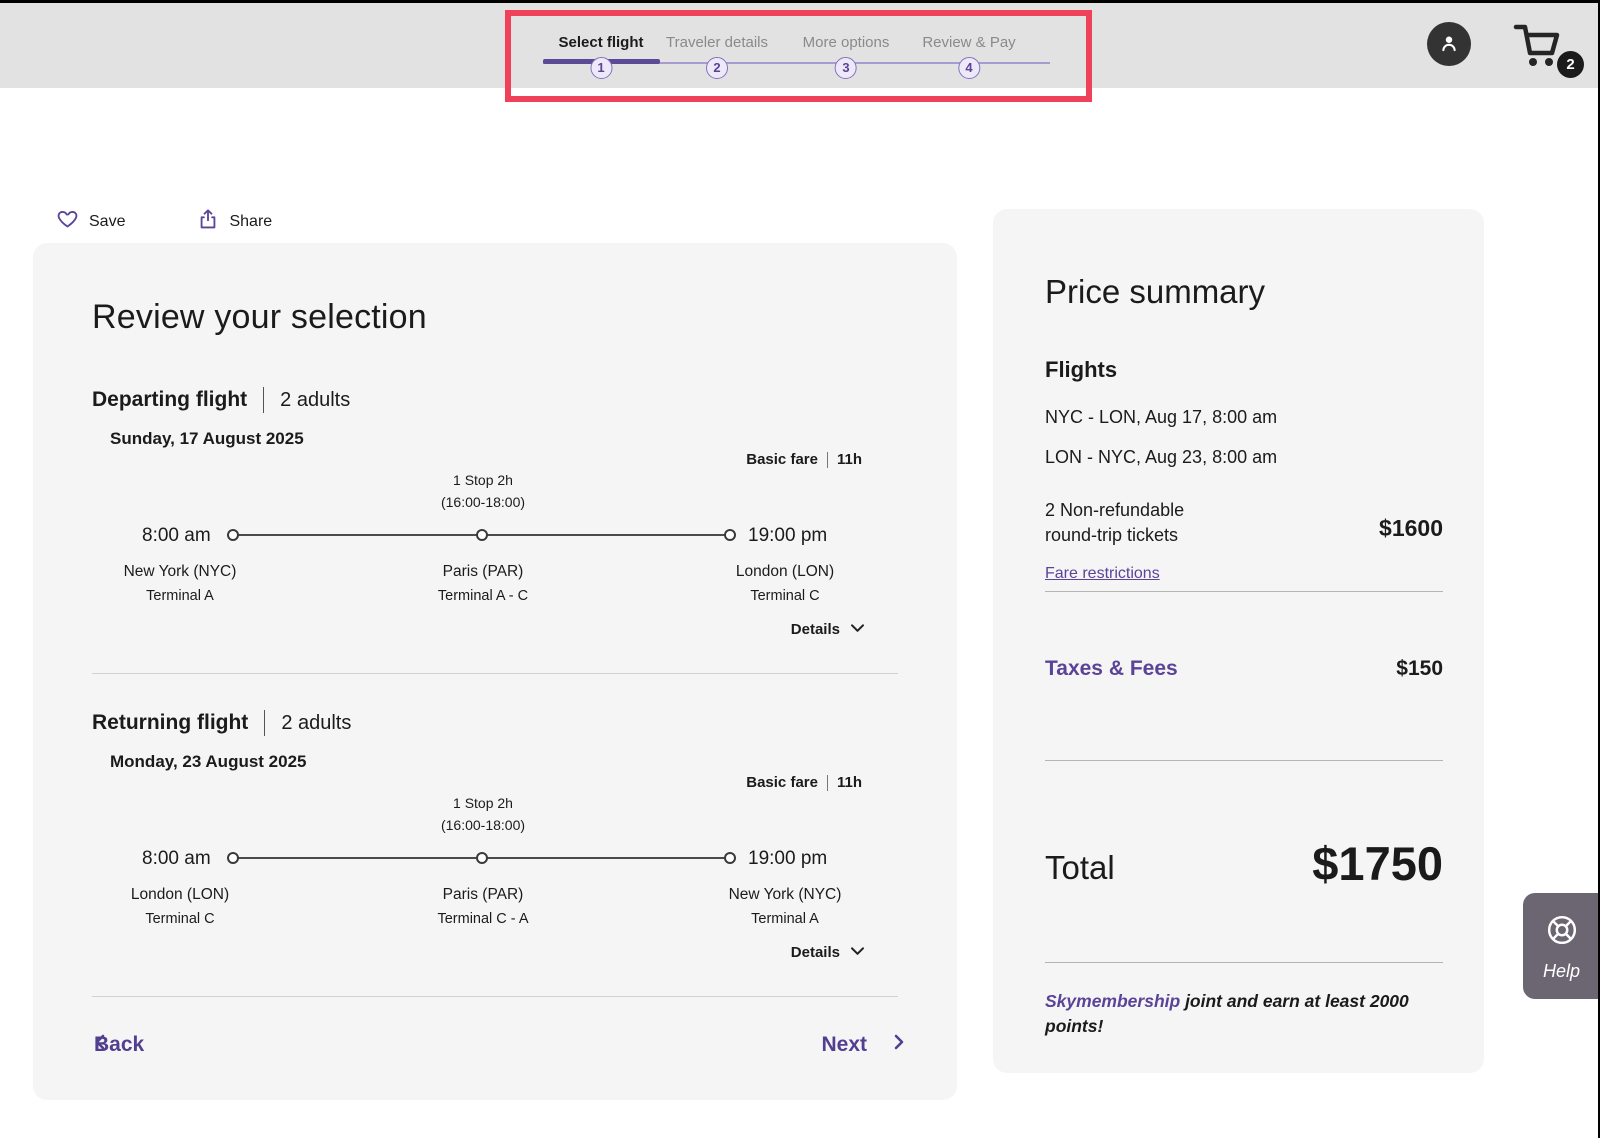 The height and width of the screenshot is (1138, 1600). Describe the element at coordinates (716, 68) in the screenshot. I see `step-number-badge: 2` at that location.